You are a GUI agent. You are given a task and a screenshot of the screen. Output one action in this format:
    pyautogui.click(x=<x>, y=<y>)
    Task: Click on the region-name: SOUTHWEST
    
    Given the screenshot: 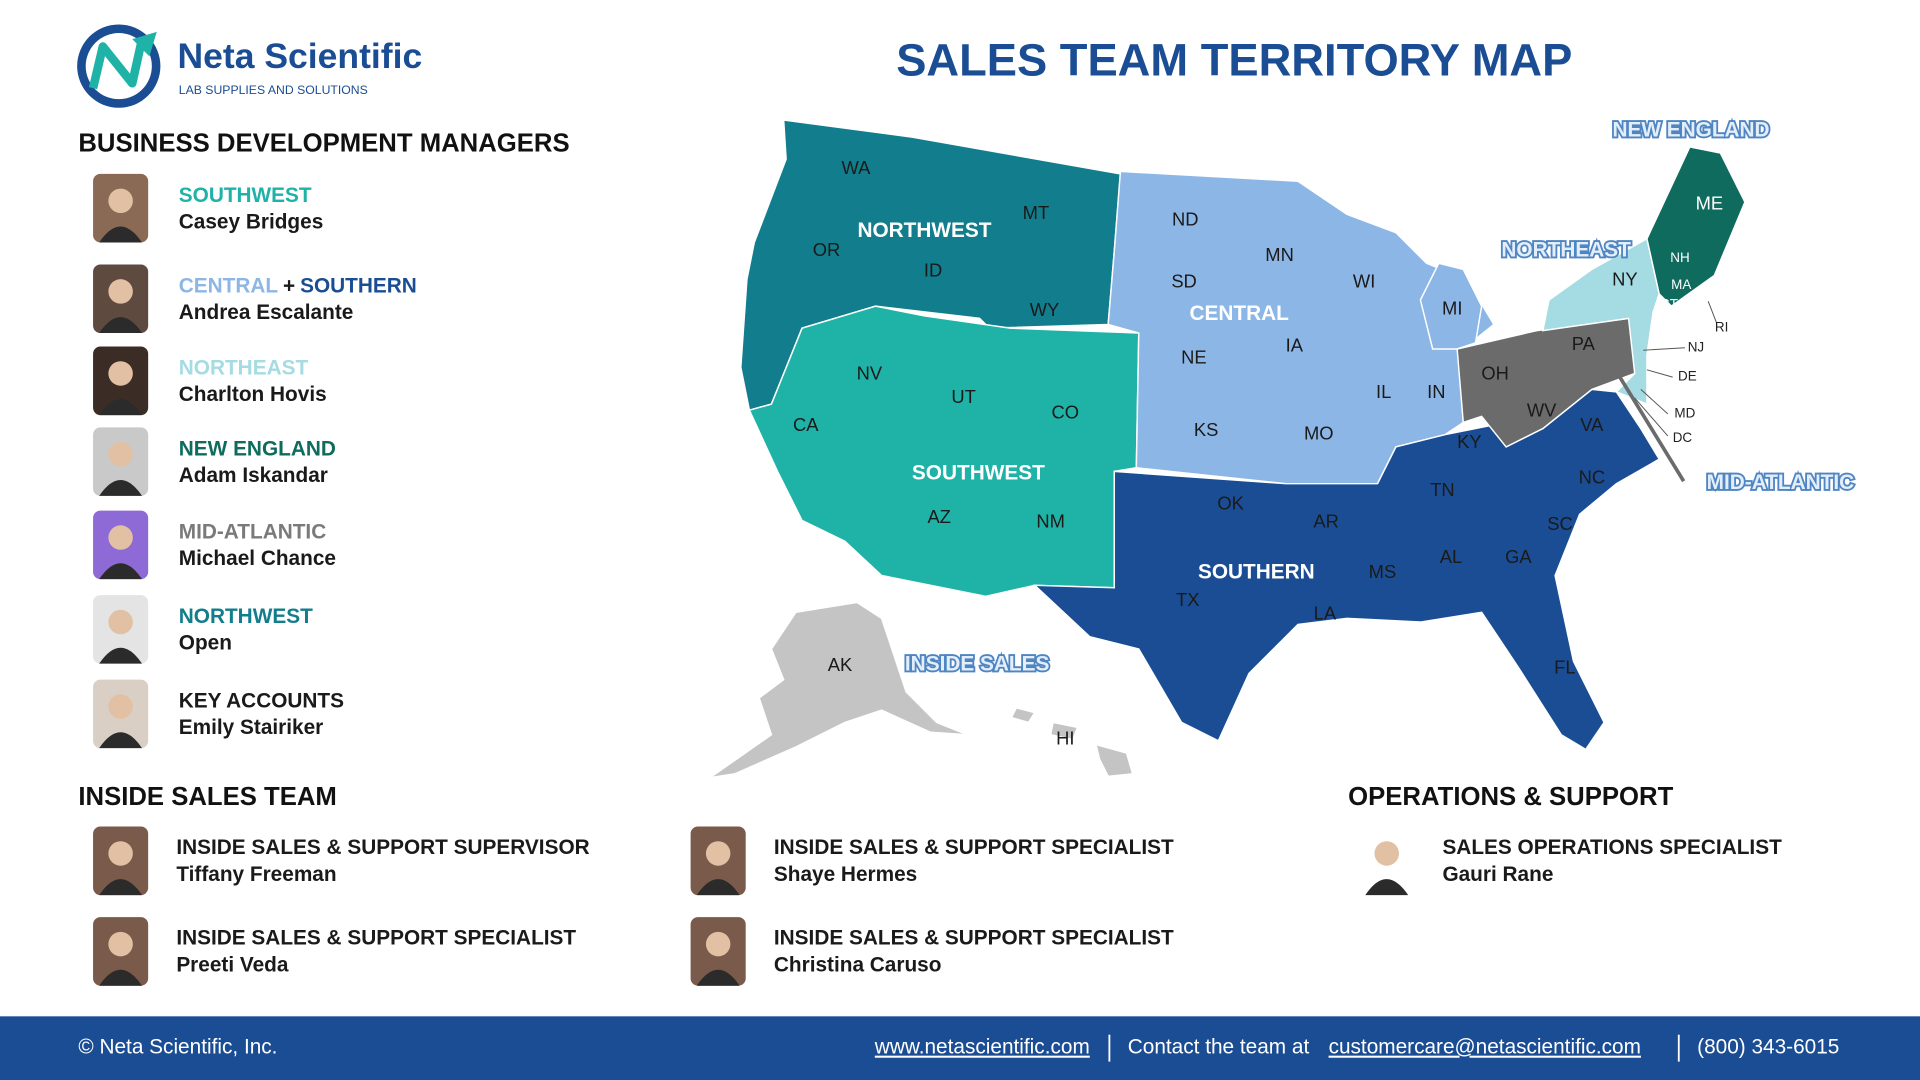 What is the action you would take?
    pyautogui.click(x=245, y=194)
    